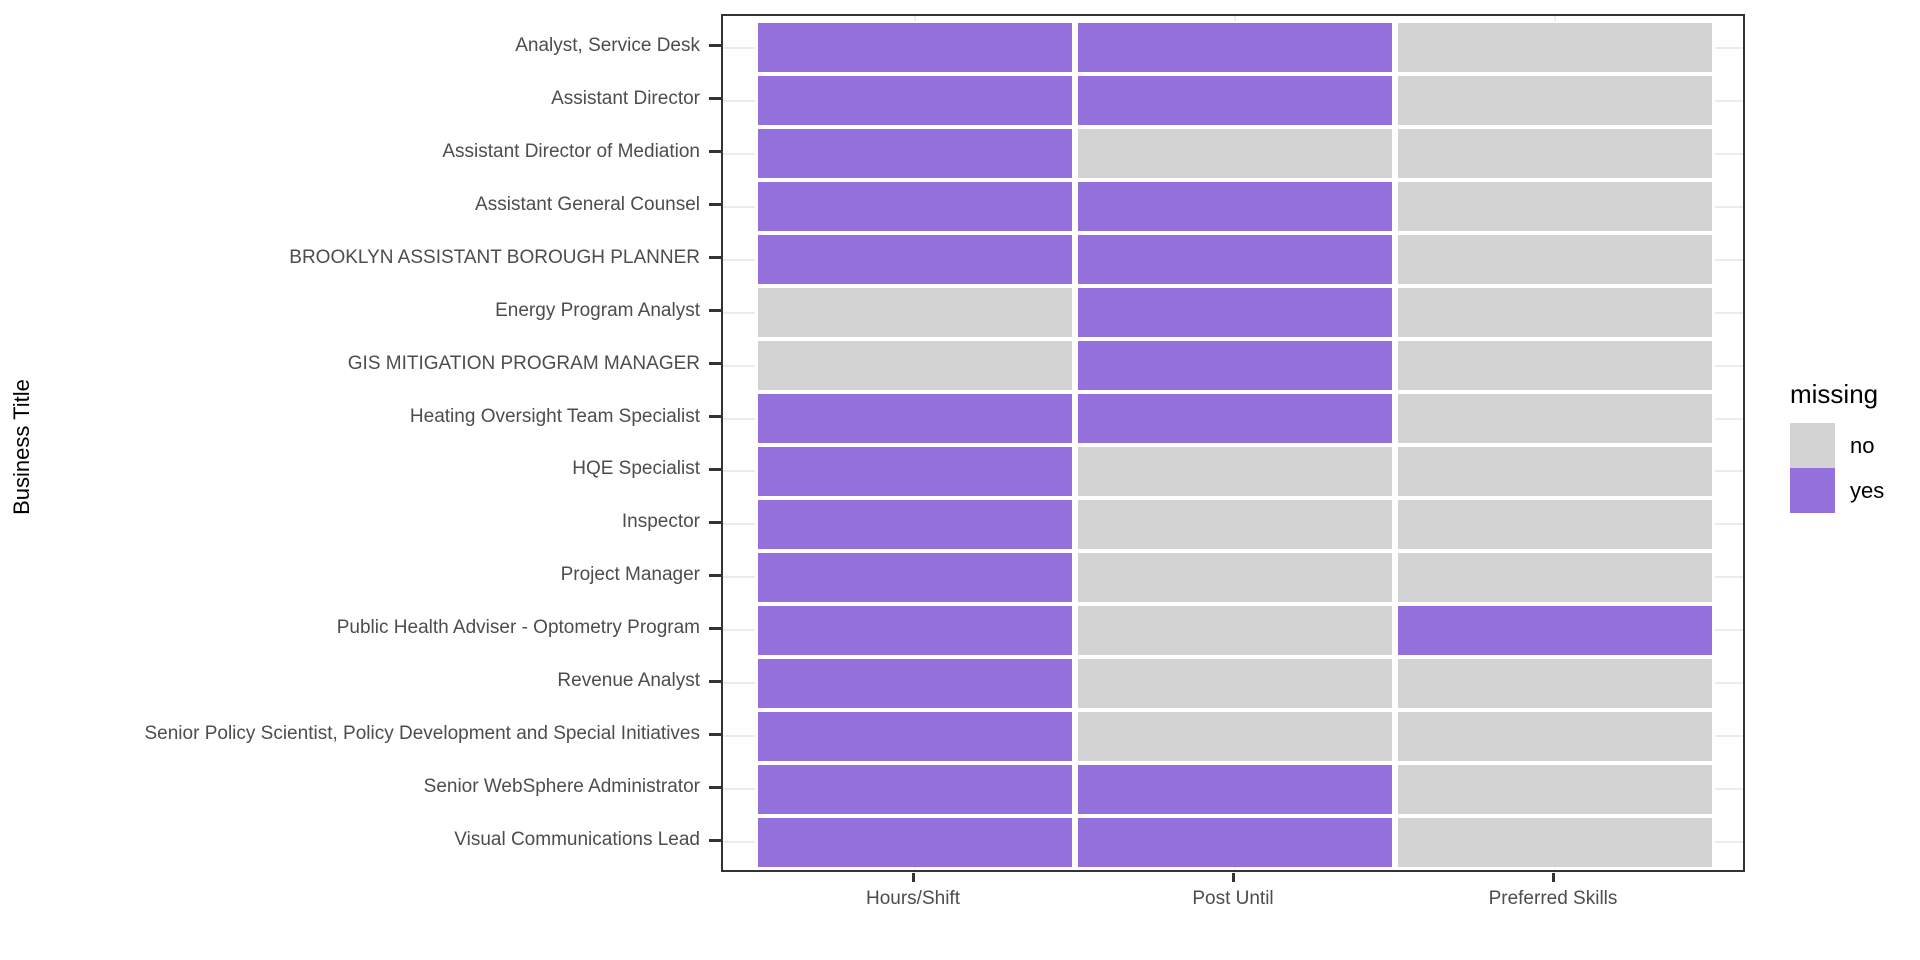  What do you see at coordinates (587, 204) in the screenshot?
I see `y-axis-tick-label: Assistant General Counsel` at bounding box center [587, 204].